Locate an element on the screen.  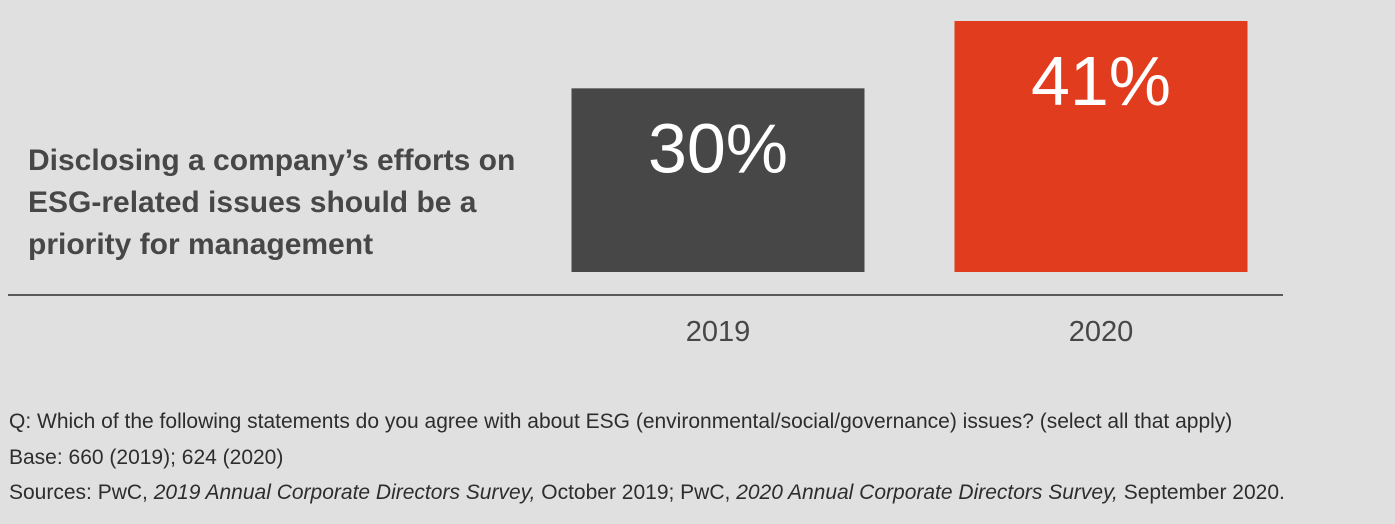
bar-2019 is located at coordinates (718, 180).